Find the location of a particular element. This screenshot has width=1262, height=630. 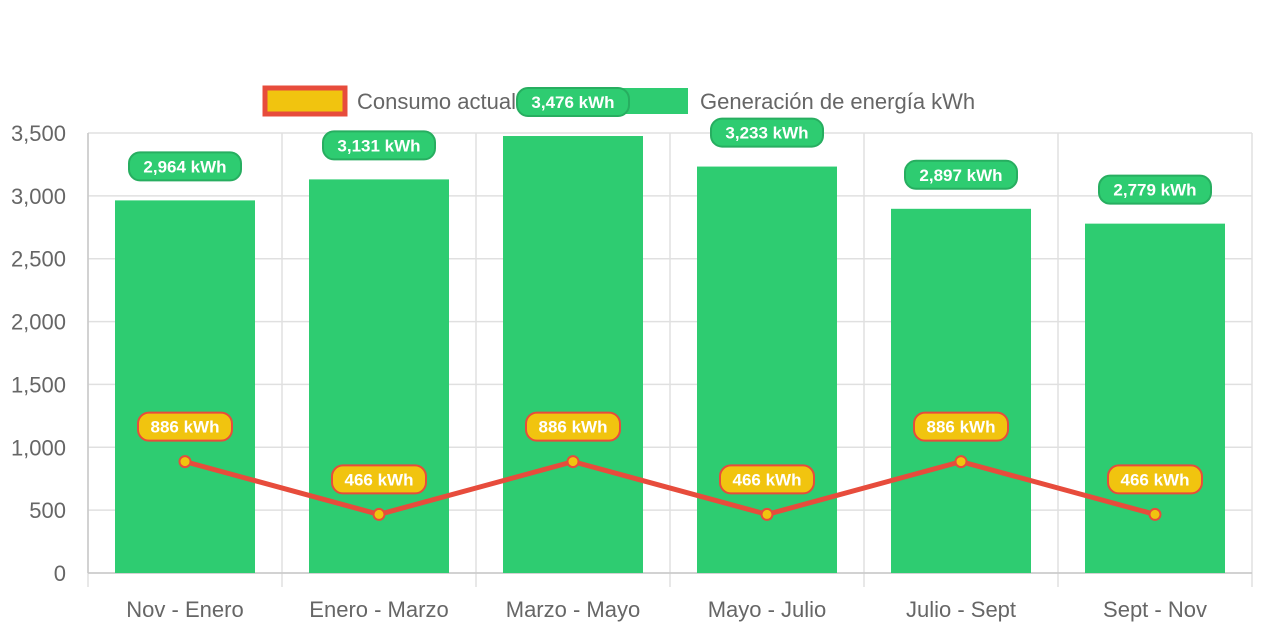

x-tick-label: Sept - Nov is located at coordinates (1155, 609).